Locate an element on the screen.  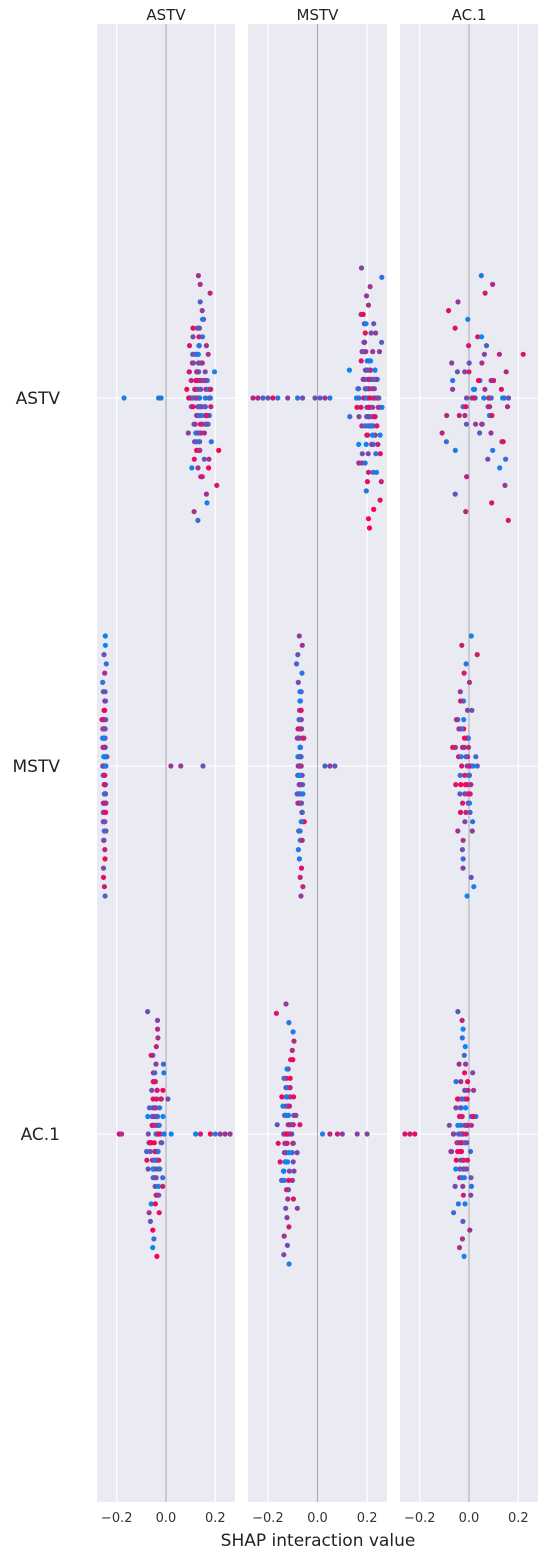
row-label: MSTV is located at coordinates (37, 767).